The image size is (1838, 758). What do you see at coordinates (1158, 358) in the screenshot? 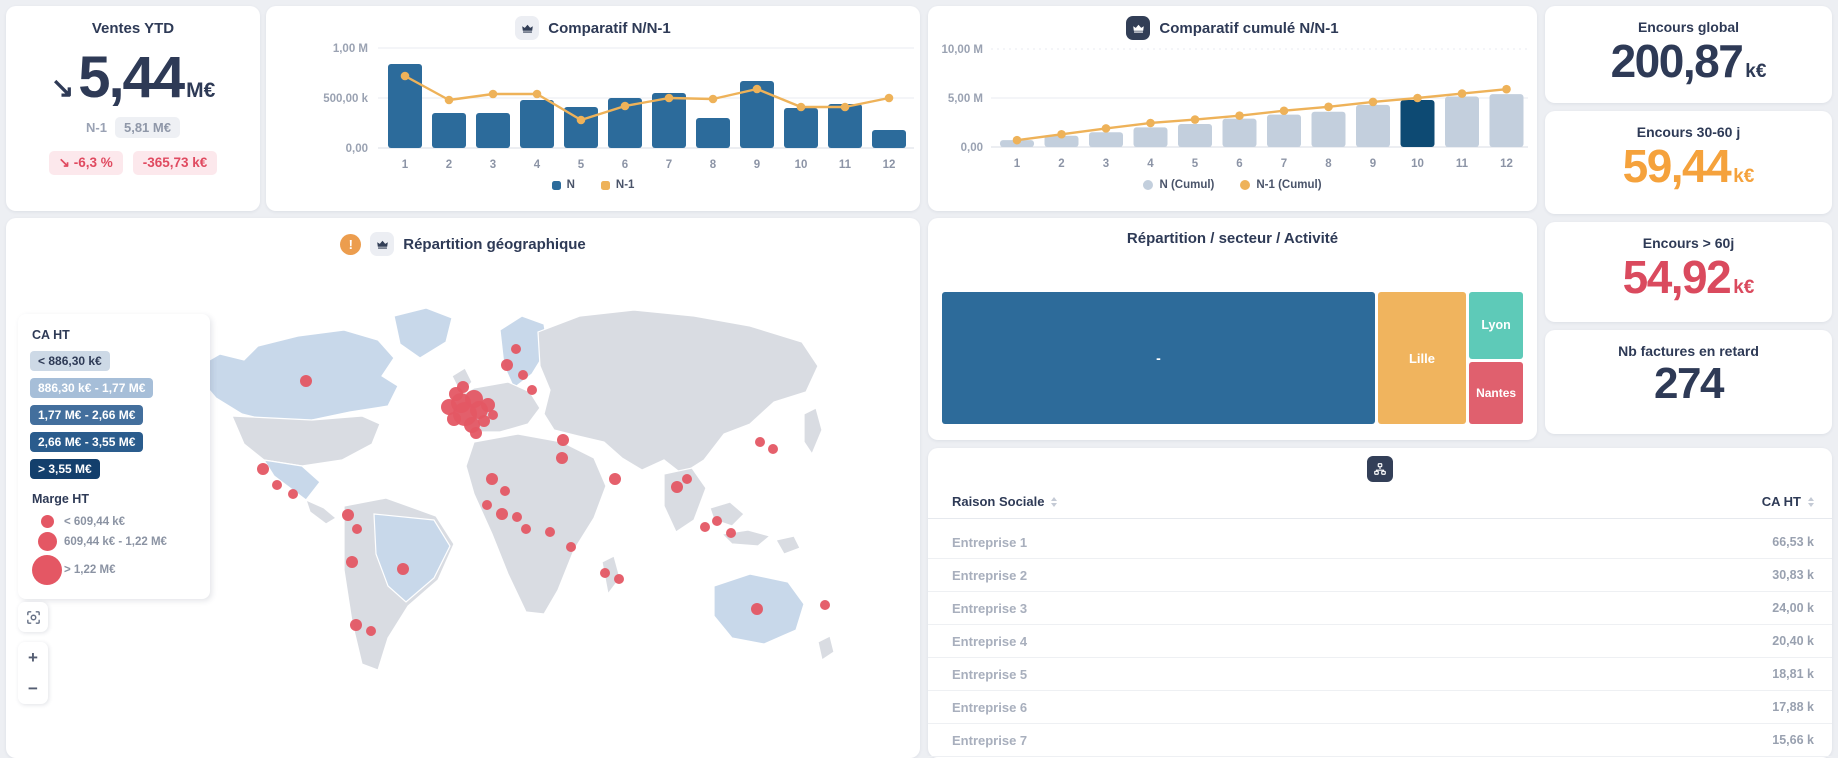
I see `treemap-block-main: -` at bounding box center [1158, 358].